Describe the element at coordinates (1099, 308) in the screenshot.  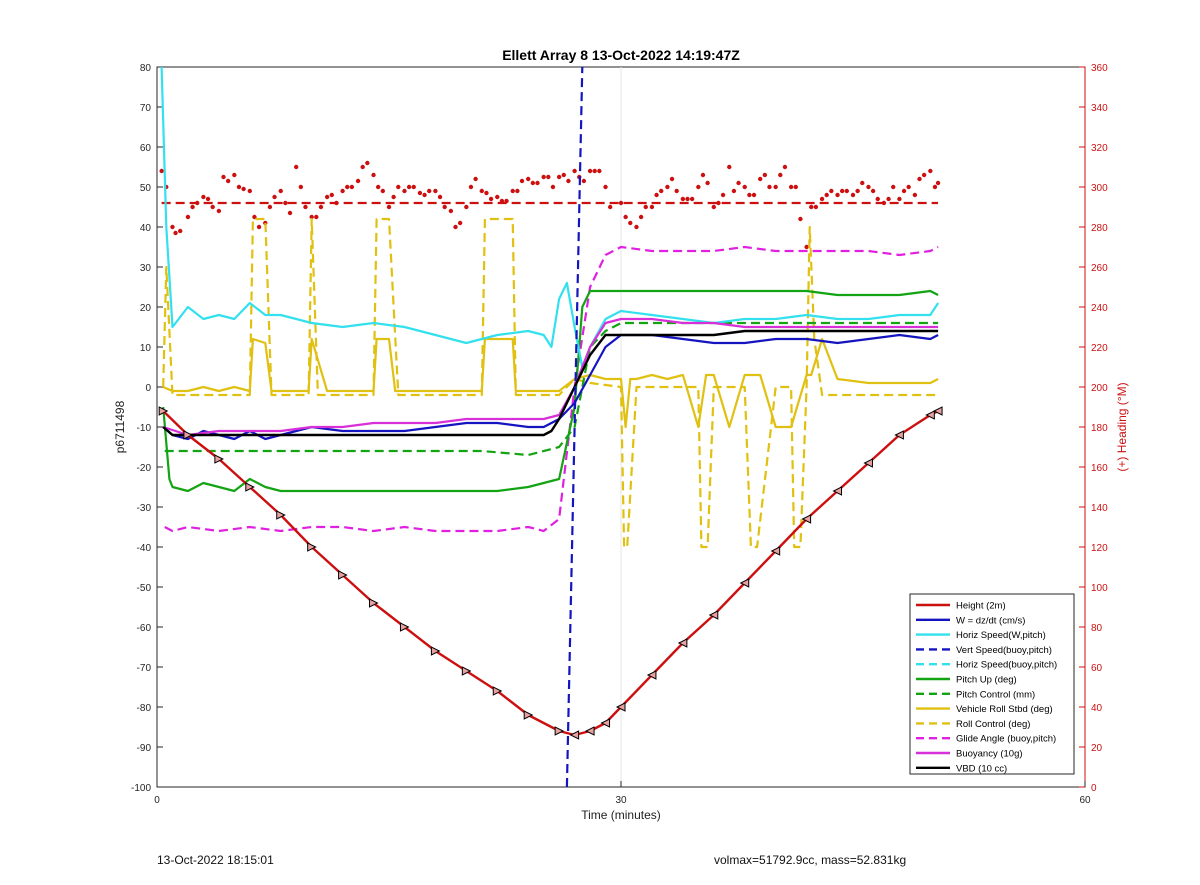
I see `y2-tick-label: 240` at that location.